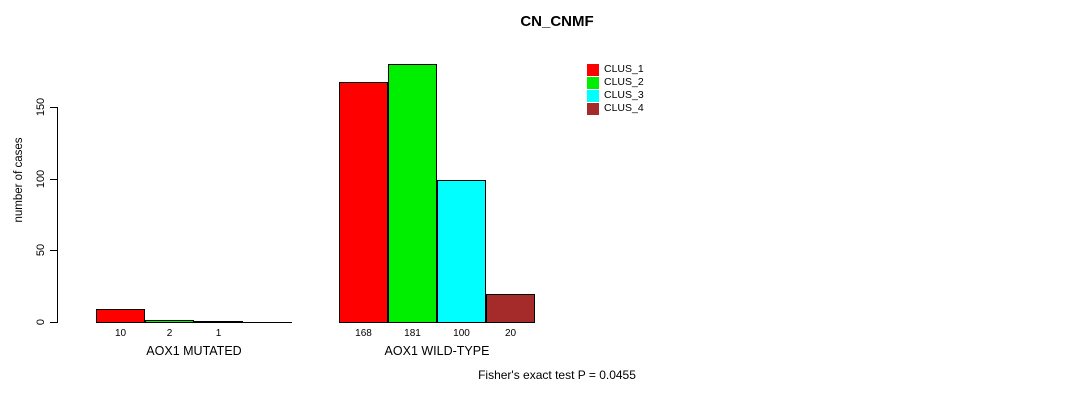  Describe the element at coordinates (557, 21) in the screenshot. I see `chart-title: CN_CNMF` at that location.